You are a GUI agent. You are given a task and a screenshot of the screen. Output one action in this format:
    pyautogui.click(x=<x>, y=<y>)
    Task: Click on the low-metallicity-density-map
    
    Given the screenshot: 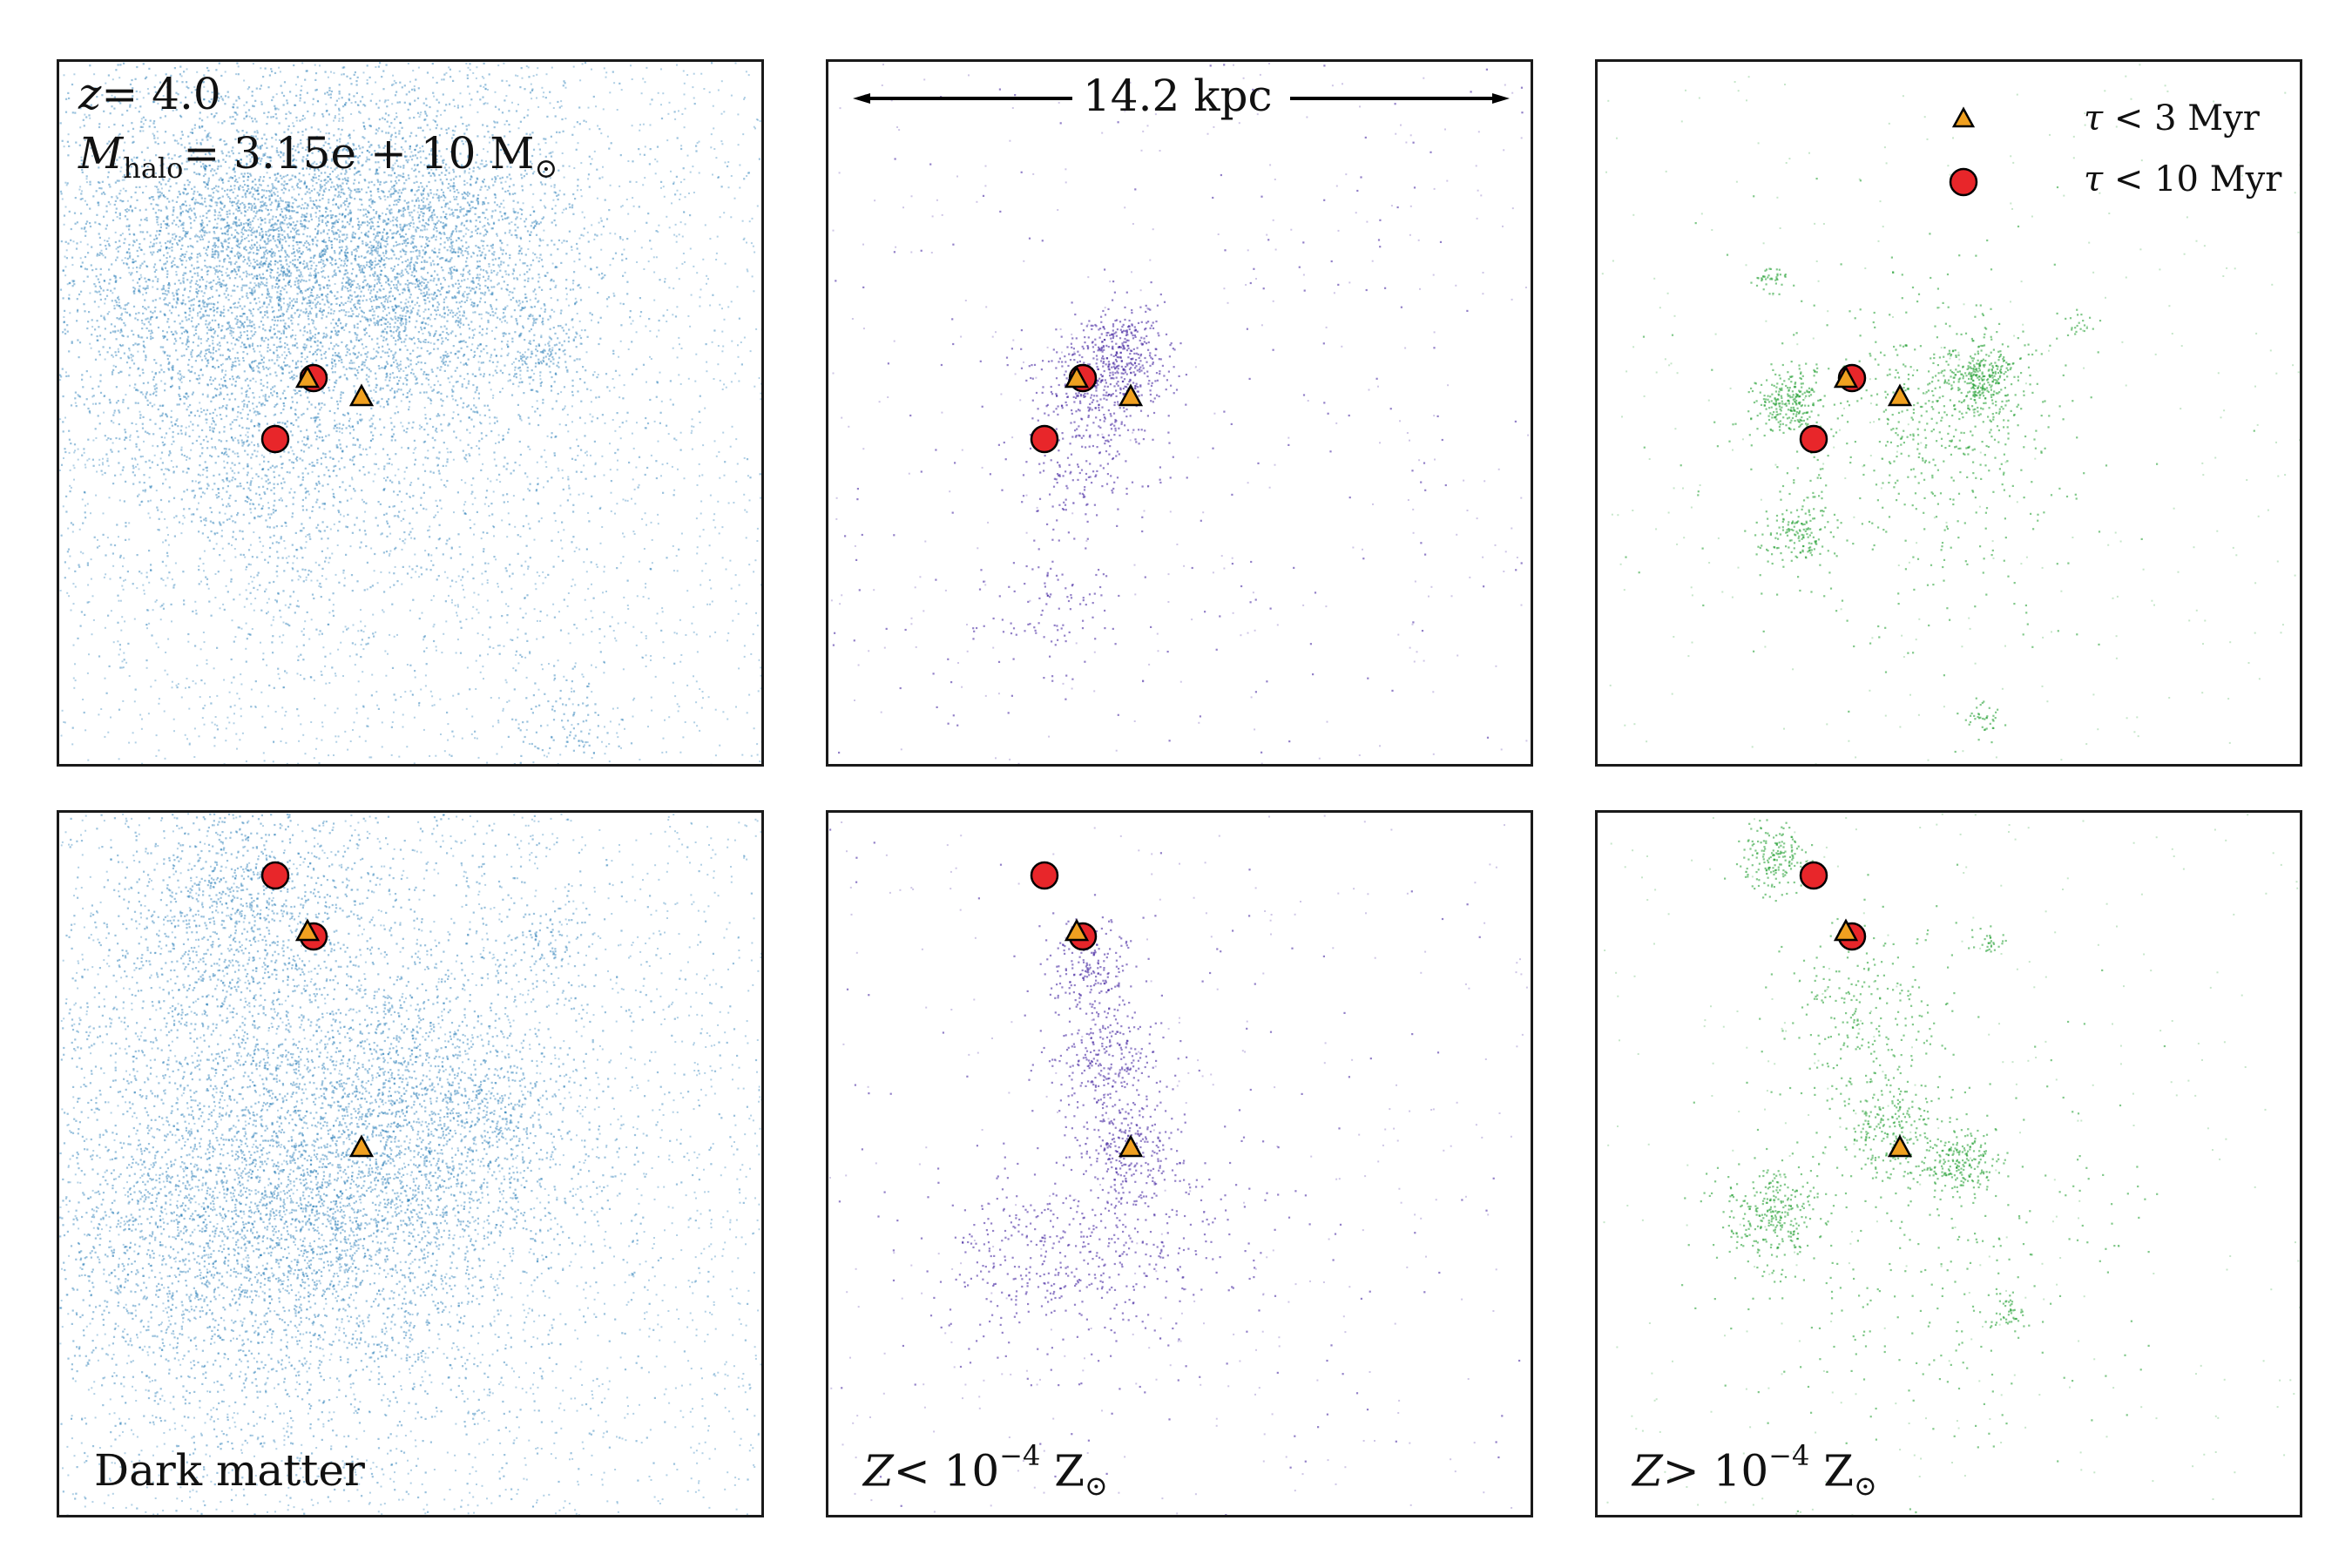 What is the action you would take?
    pyautogui.click(x=1179, y=1164)
    